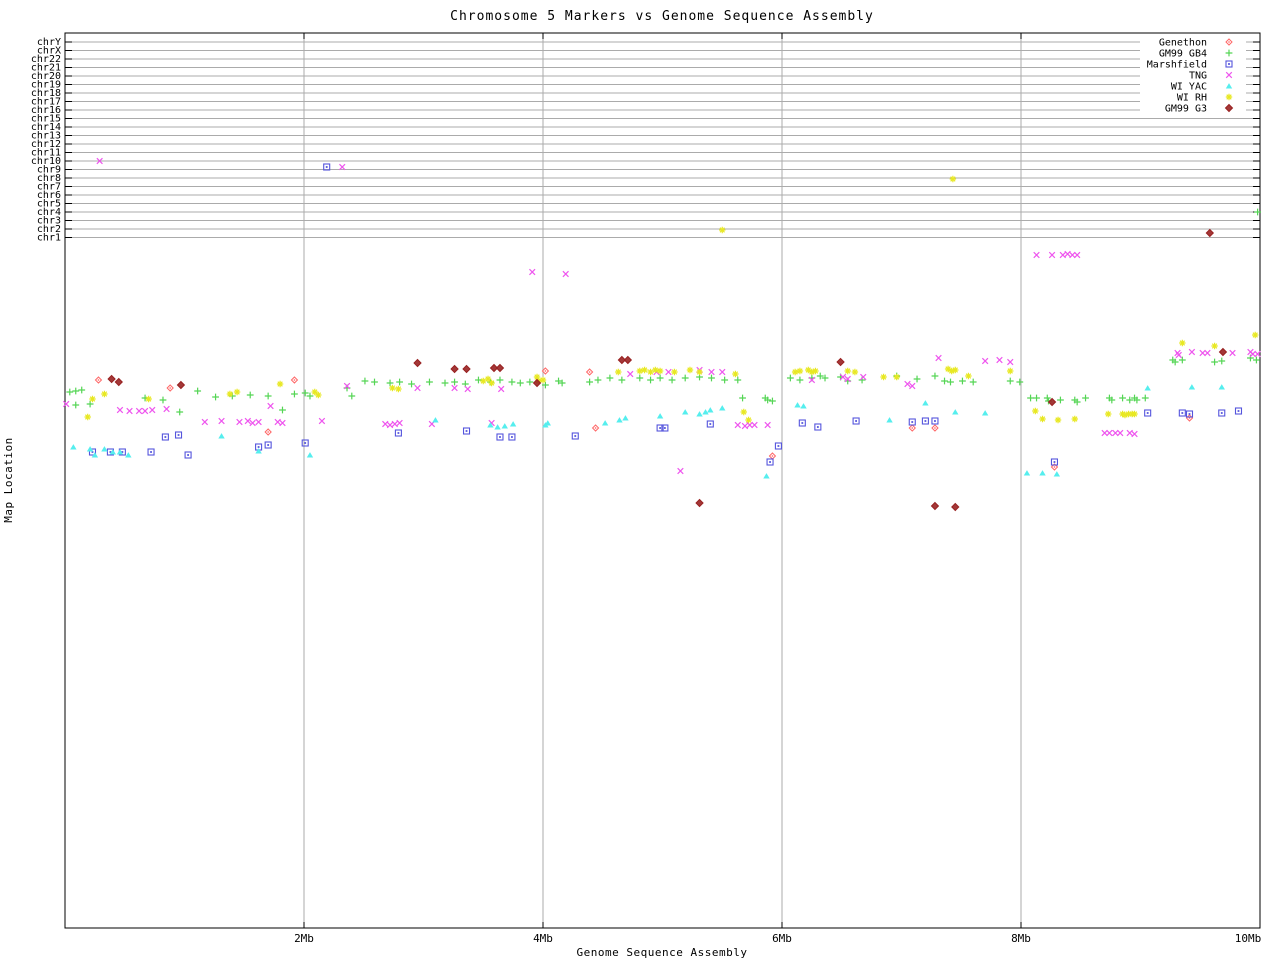 Image resolution: width=1280 pixels, height=960 pixels. What do you see at coordinates (49, 229) in the screenshot?
I see `chromosome-row-label: chr2` at bounding box center [49, 229].